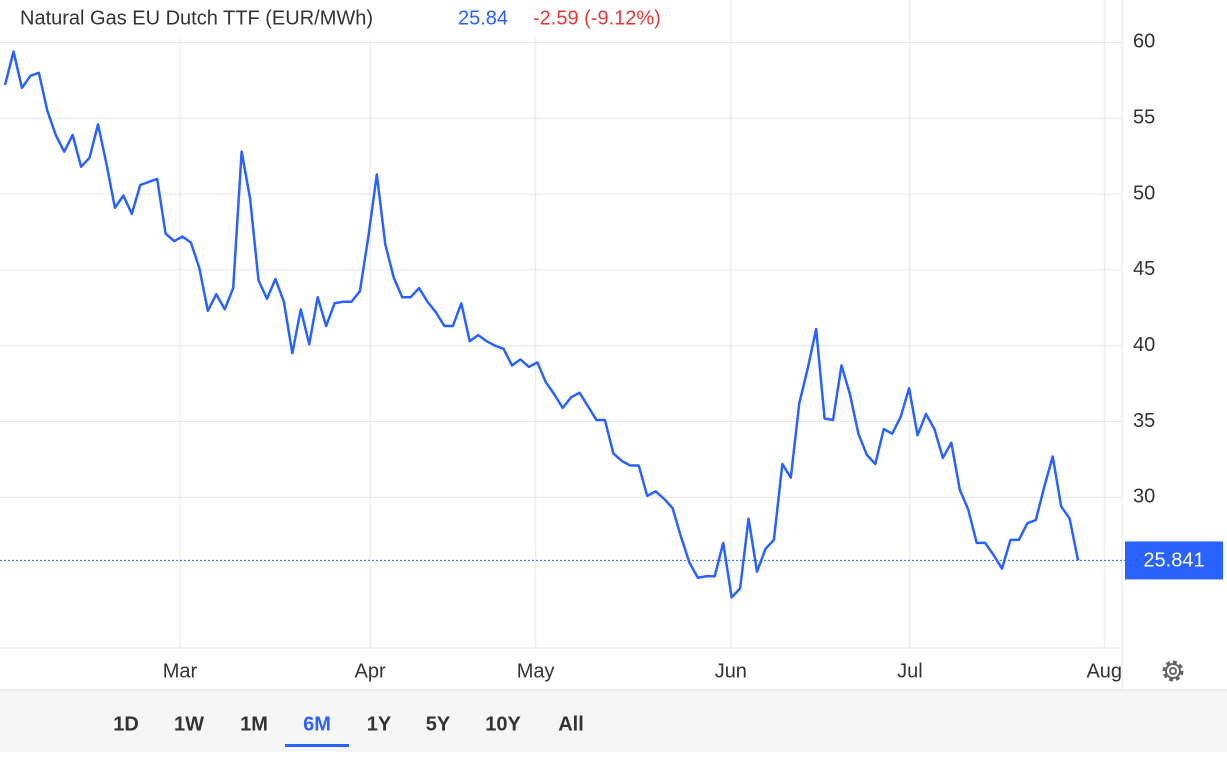 The width and height of the screenshot is (1227, 757). Describe the element at coordinates (317, 745) in the screenshot. I see `active-underline` at that location.